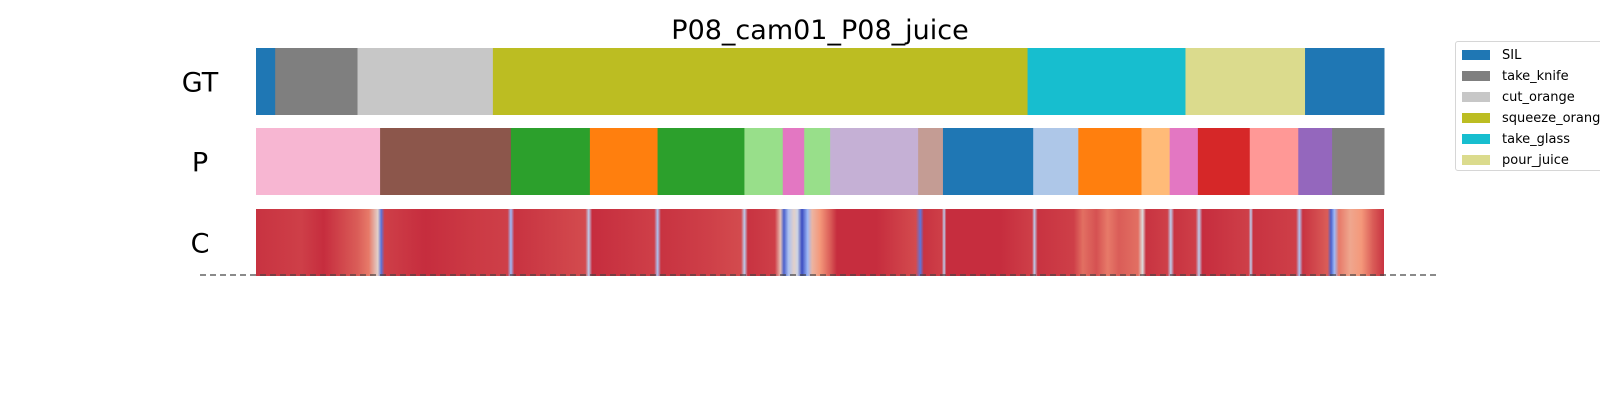  What do you see at coordinates (1551, 118) in the screenshot?
I see `legend-label: squeeze_orange` at bounding box center [1551, 118].